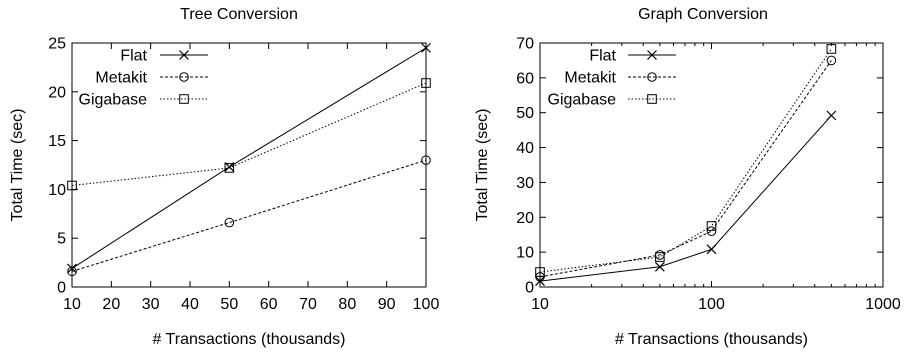  I want to click on chart-title: Tree Conversion, so click(239, 14).